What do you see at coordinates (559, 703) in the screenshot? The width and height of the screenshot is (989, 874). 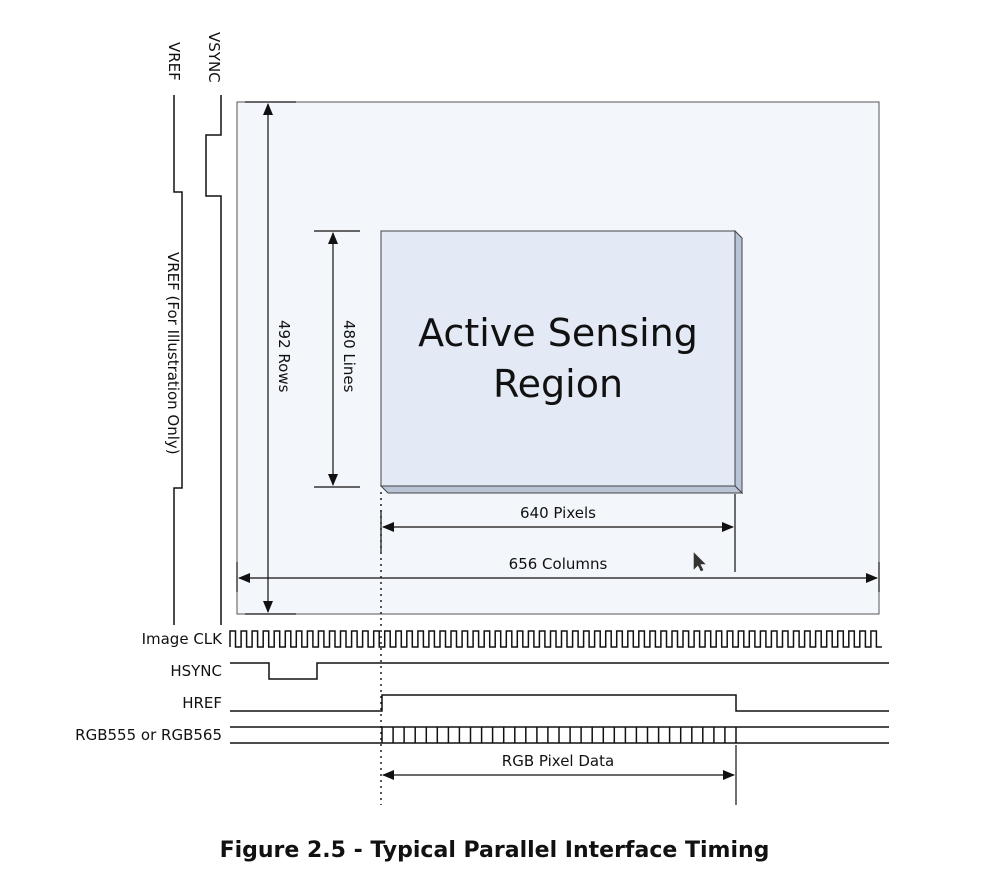 I see `href-waveform` at bounding box center [559, 703].